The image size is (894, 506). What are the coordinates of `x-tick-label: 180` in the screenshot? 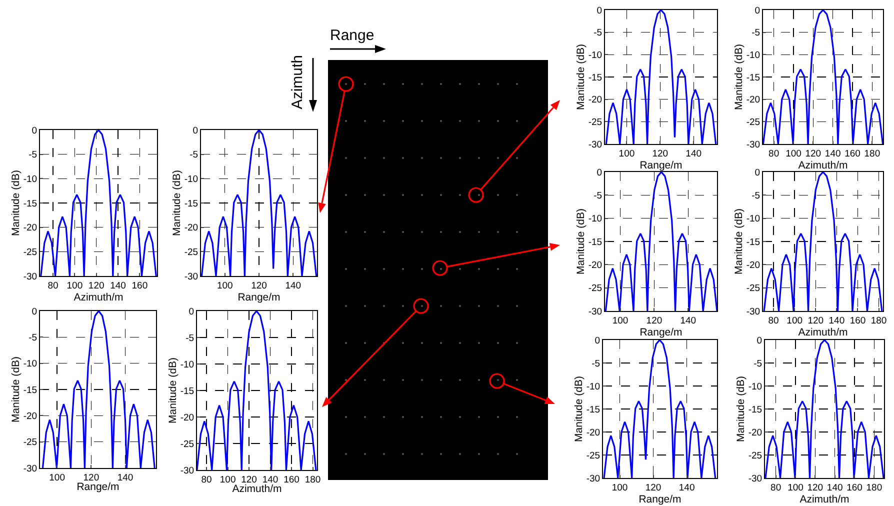 It's located at (878, 320).